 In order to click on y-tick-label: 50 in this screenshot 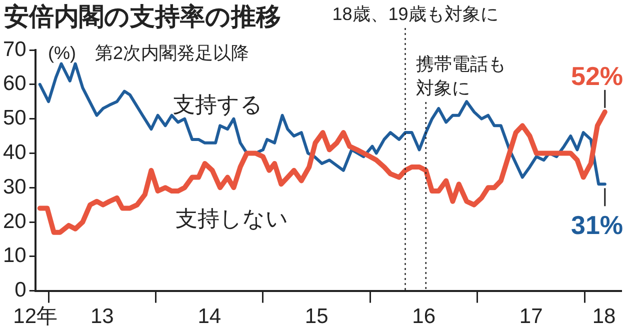, I will do `click(14, 118)`.